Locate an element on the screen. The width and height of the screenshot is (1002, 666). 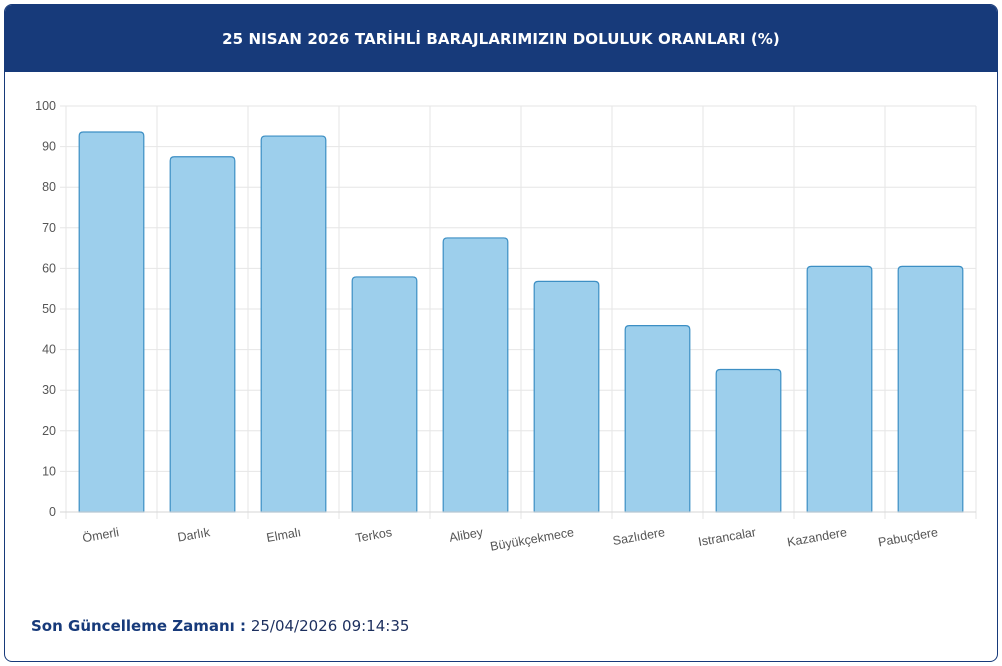
y-tick-label: 90 is located at coordinates (49, 147).